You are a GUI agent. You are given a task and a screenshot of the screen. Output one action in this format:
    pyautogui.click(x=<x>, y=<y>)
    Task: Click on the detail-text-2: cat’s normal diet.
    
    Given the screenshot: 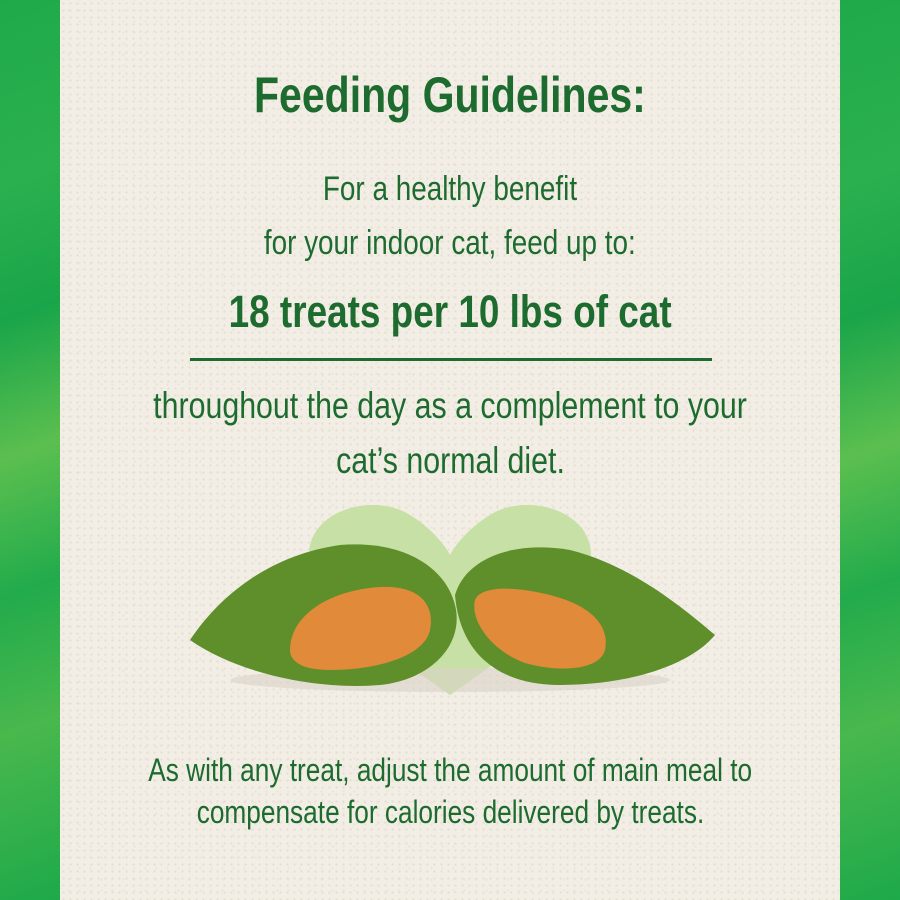 What is the action you would take?
    pyautogui.click(x=450, y=460)
    